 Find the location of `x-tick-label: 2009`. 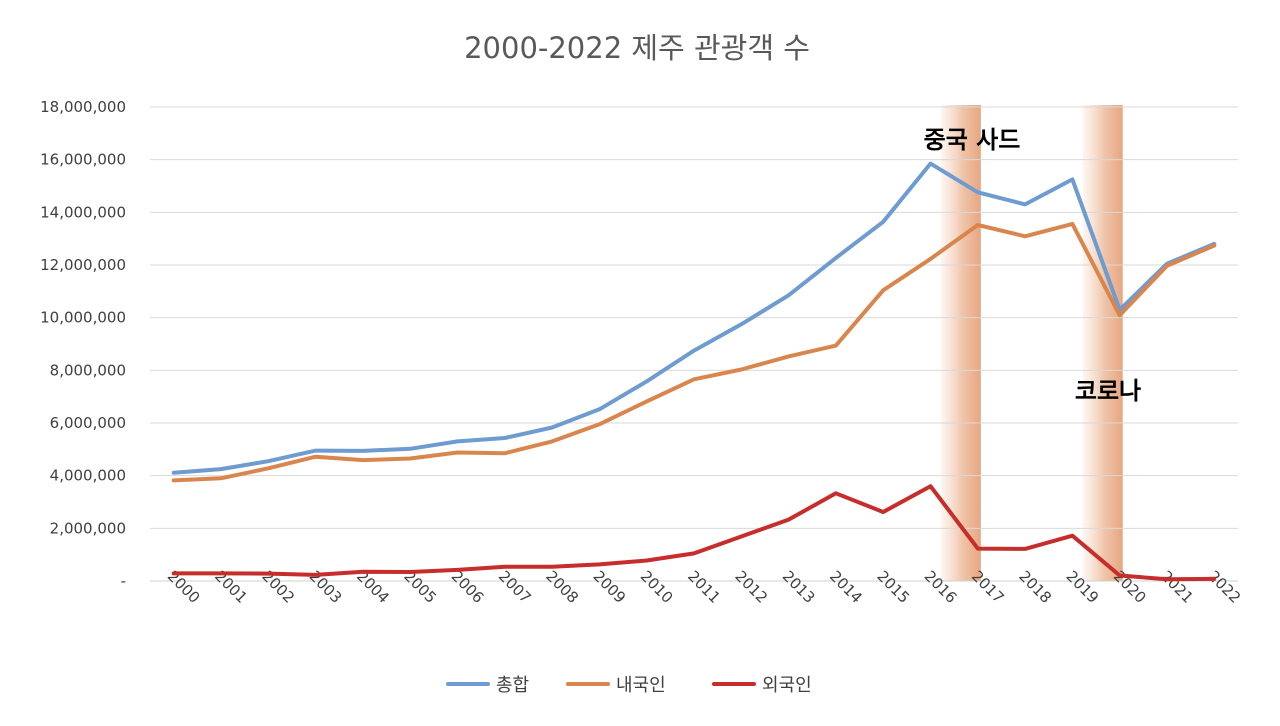

x-tick-label: 2009 is located at coordinates (610, 587).